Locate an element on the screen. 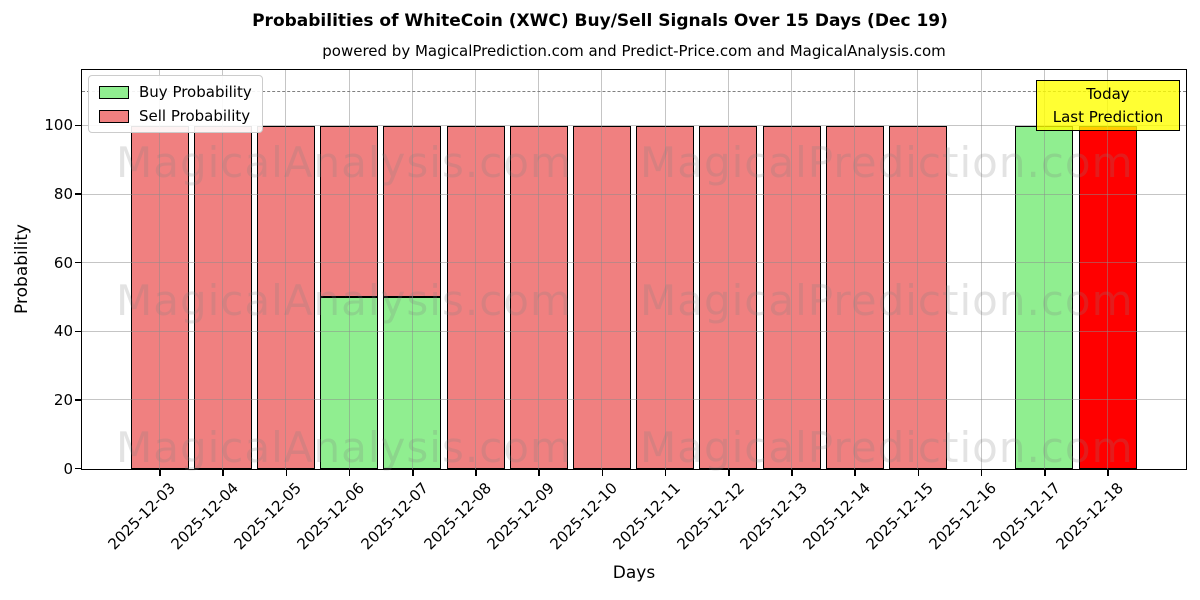 The width and height of the screenshot is (1200, 600). y-tick-label: 60 is located at coordinates (63, 262).